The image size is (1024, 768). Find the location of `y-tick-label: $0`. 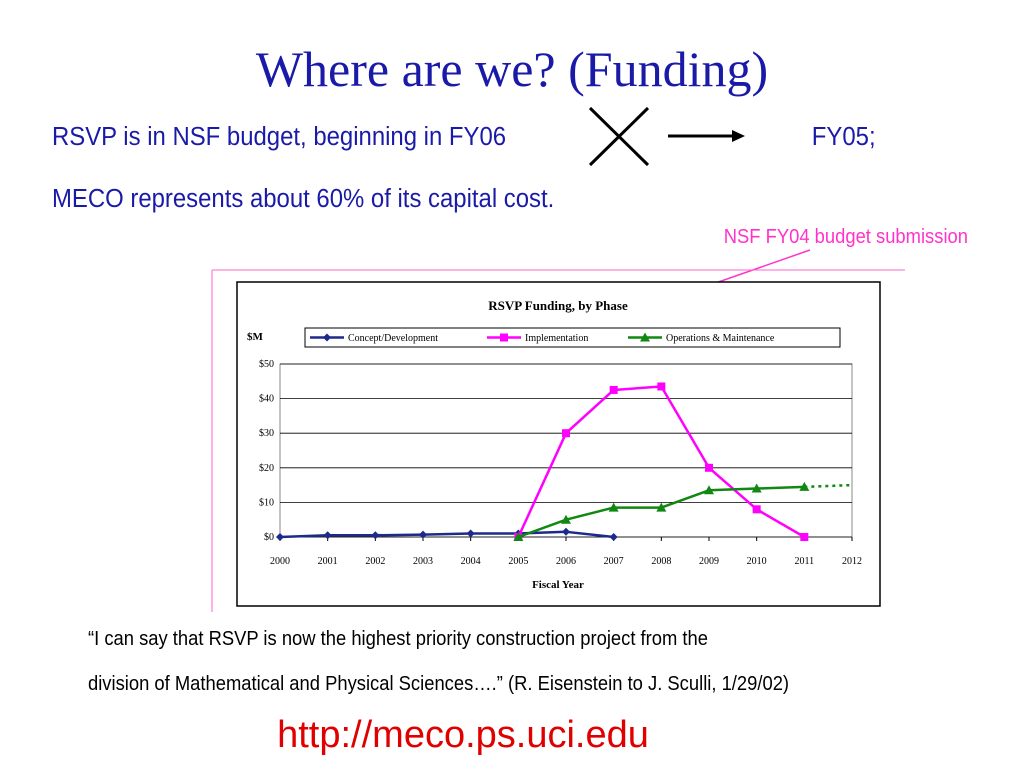

y-tick-label: $0 is located at coordinates (269, 537).